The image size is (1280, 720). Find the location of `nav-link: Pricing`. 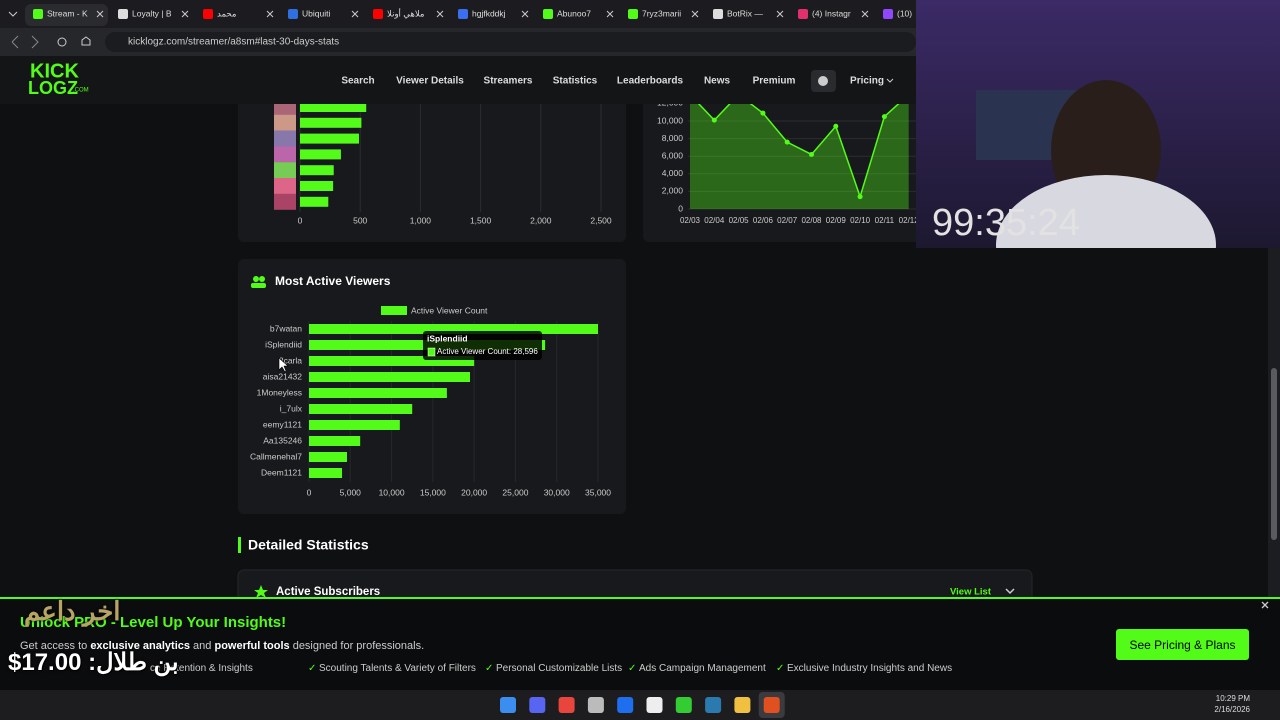

nav-link: Pricing is located at coordinates (867, 81).